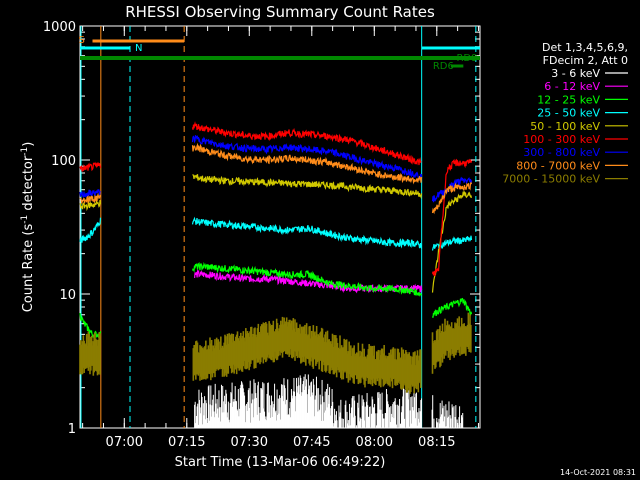 This screenshot has height=480, width=640. Describe the element at coordinates (572, 86) in the screenshot. I see `legend-label-6-12: 6 - 12 keV` at that location.